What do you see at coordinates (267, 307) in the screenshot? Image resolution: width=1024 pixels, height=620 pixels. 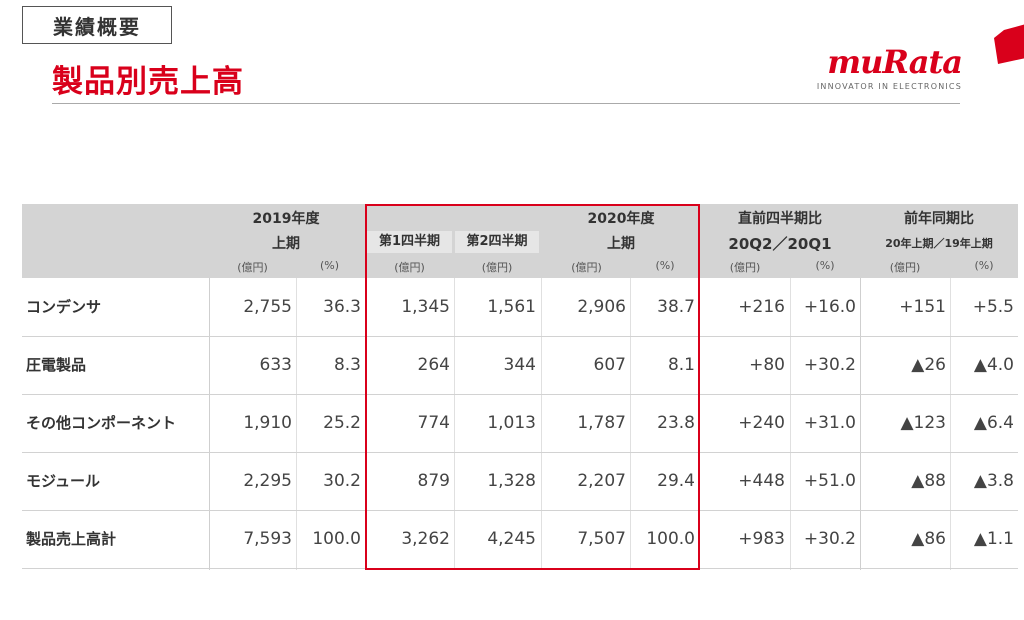 I see `cell-fy2019-amount: 2,755` at bounding box center [267, 307].